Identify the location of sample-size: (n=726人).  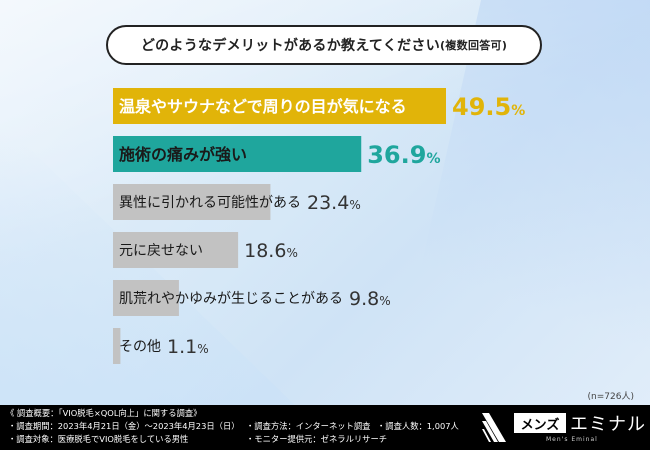
(610, 397).